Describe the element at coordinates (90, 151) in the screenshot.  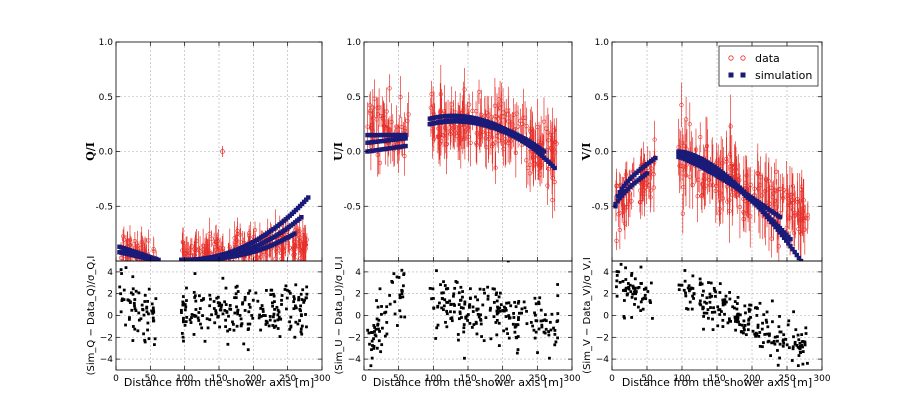
I see `y-axis-label: Q/I` at that location.